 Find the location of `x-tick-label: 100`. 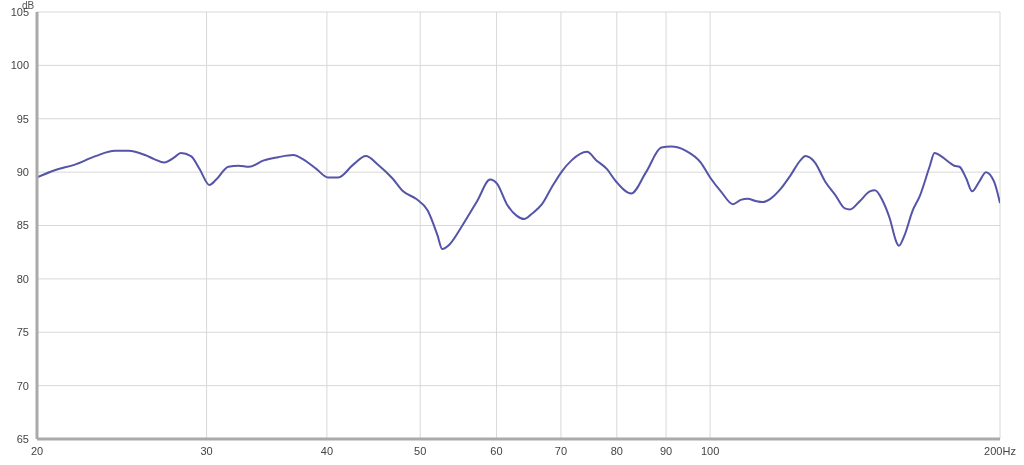

x-tick-label: 100 is located at coordinates (710, 450).